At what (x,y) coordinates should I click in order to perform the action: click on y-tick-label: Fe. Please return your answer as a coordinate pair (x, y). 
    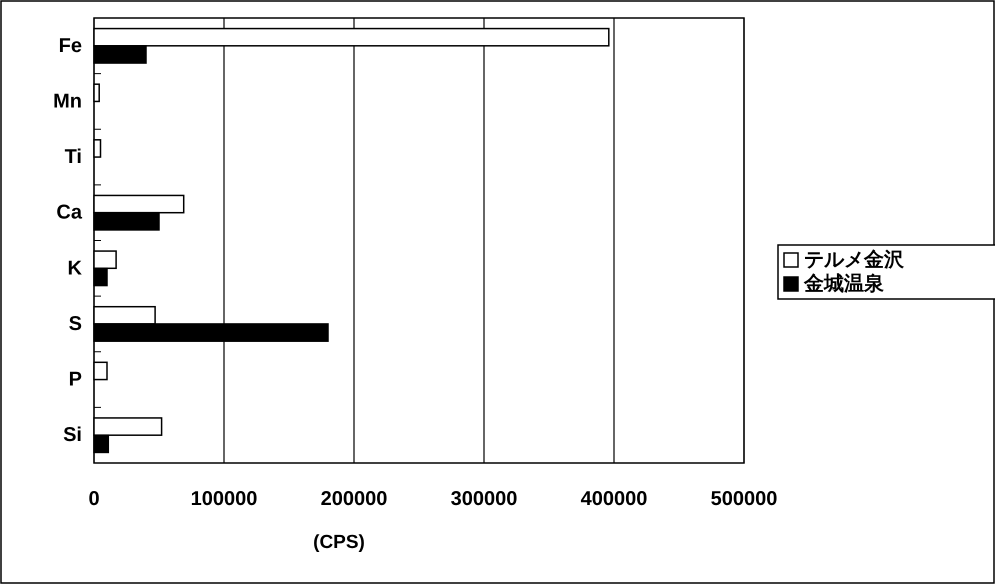
    Looking at the image, I should click on (70, 45).